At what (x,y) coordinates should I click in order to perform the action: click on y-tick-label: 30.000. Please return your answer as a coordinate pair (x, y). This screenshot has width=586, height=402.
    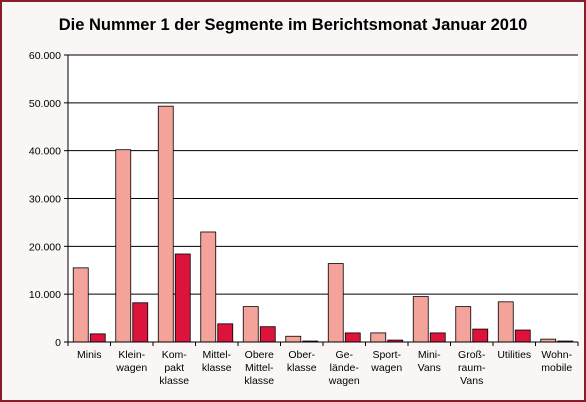
    Looking at the image, I should click on (45, 200).